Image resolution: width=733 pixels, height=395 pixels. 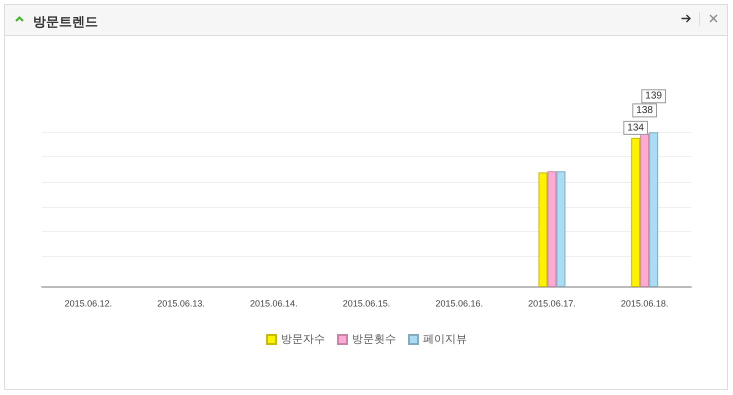 I want to click on legend-label: 방문횟수, so click(x=374, y=340).